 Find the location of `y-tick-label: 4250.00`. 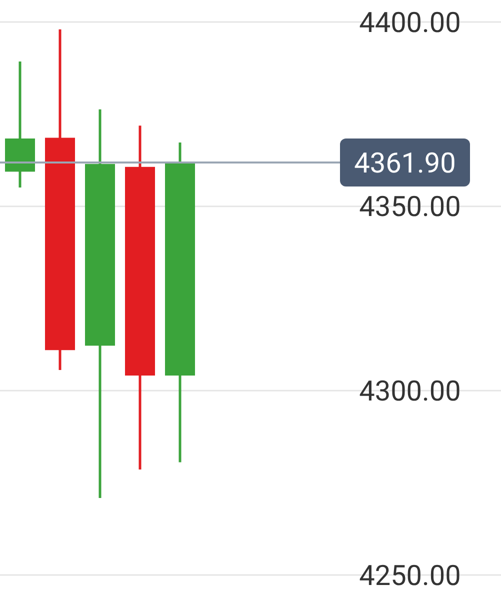

y-tick-label: 4250.00 is located at coordinates (410, 575).